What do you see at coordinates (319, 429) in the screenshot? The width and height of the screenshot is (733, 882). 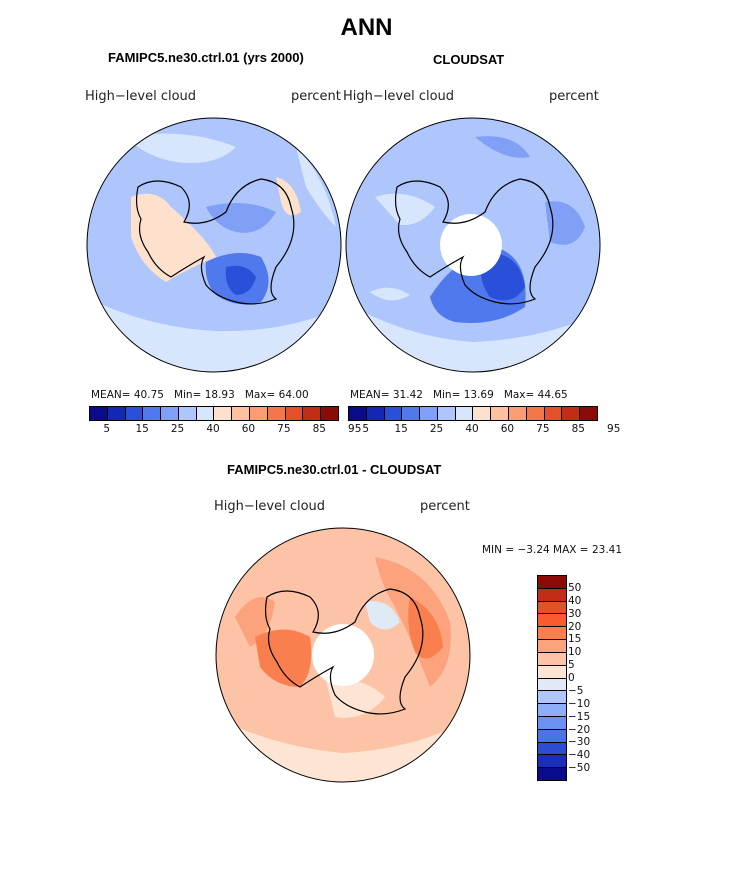 I see `left-colorbar-tick-label: 85` at bounding box center [319, 429].